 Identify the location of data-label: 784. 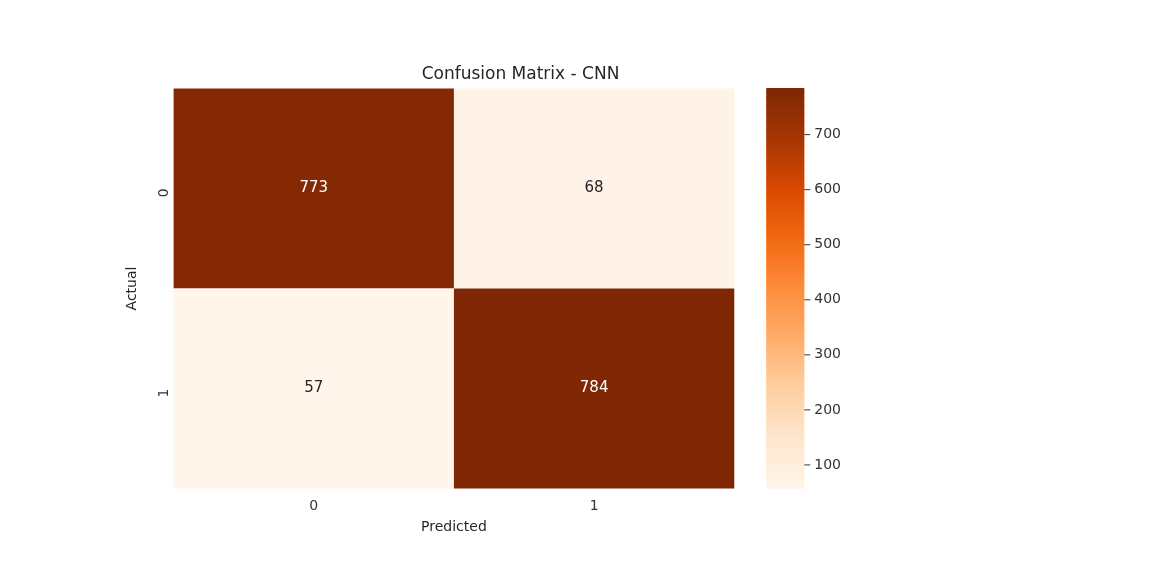
(594, 387).